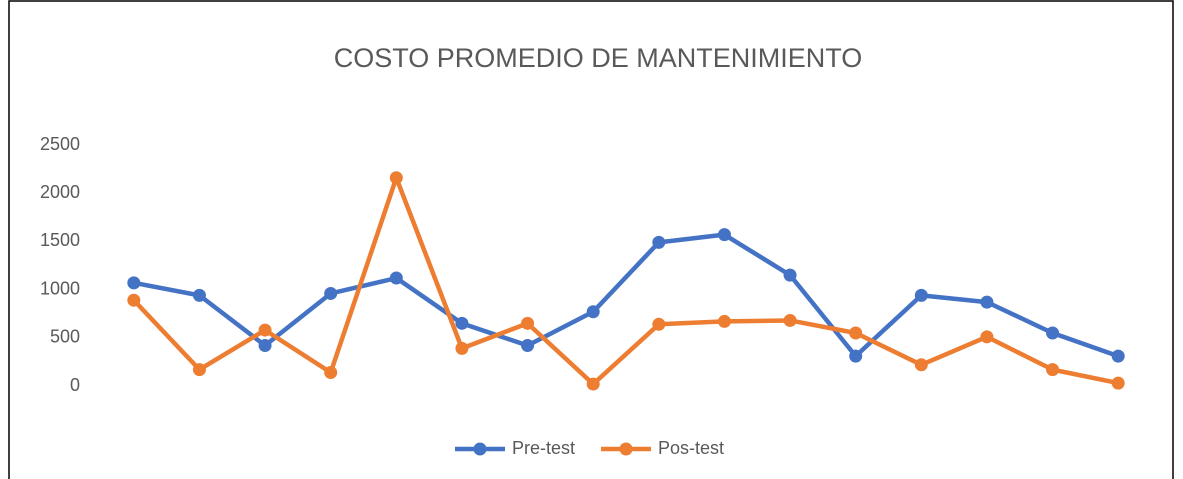 The image size is (1183, 479). I want to click on y-tick-label: 2500, so click(60, 144).